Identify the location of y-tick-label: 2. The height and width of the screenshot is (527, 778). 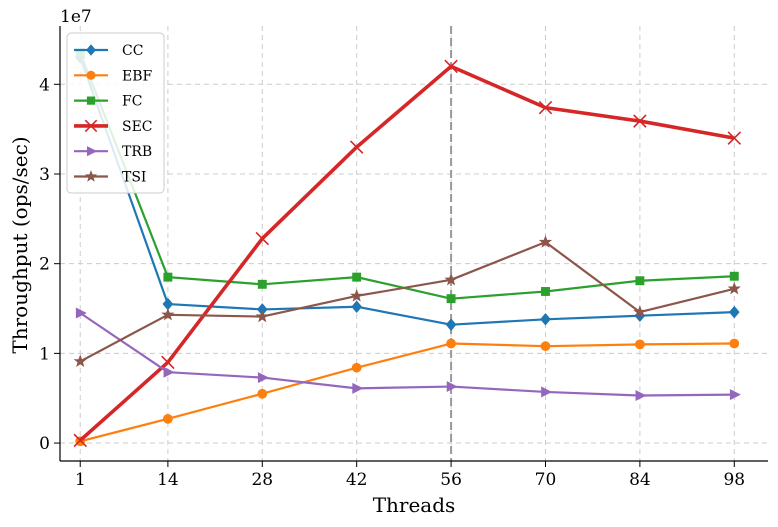
(44, 265).